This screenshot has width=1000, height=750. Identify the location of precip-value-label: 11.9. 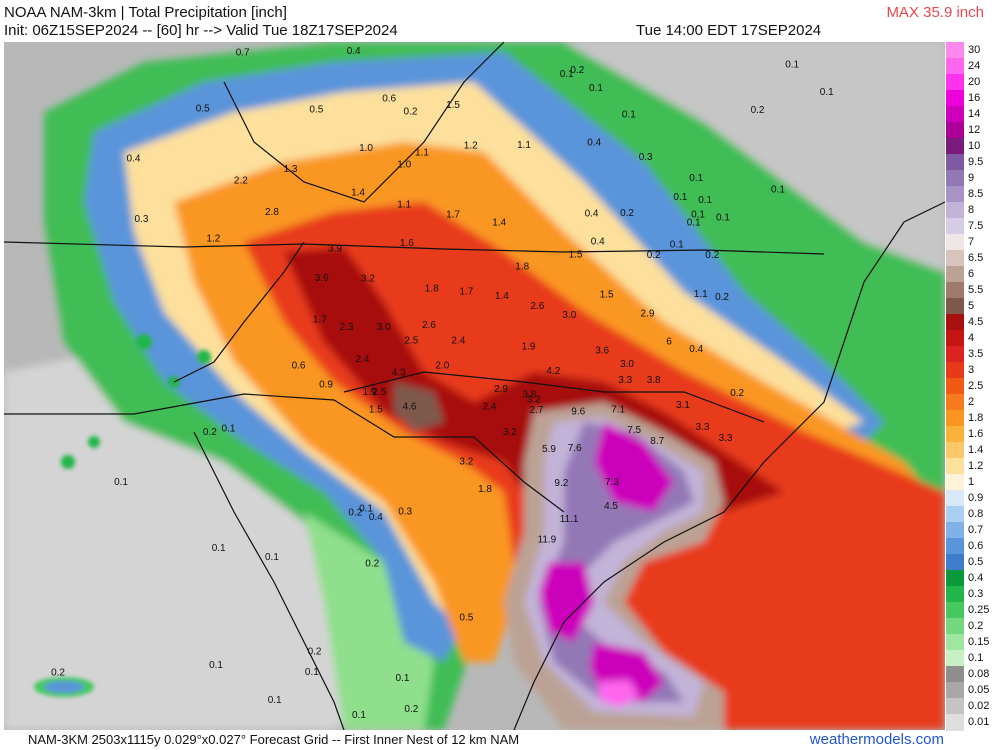
(547, 540).